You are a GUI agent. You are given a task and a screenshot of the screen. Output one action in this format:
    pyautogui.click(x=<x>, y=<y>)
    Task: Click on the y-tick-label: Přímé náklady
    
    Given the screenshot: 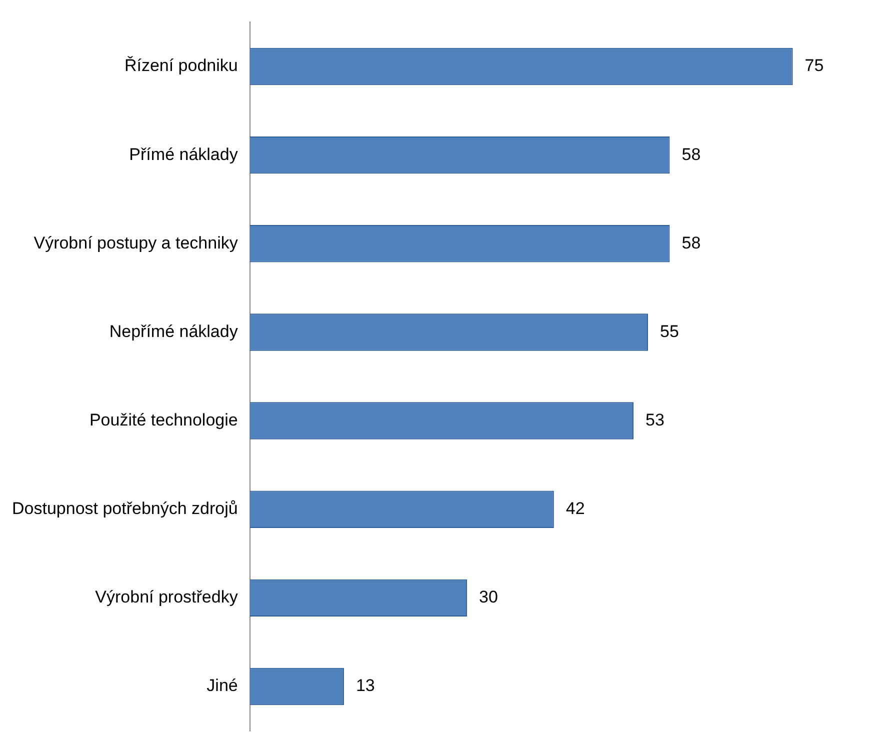 What is the action you would take?
    pyautogui.click(x=183, y=154)
    